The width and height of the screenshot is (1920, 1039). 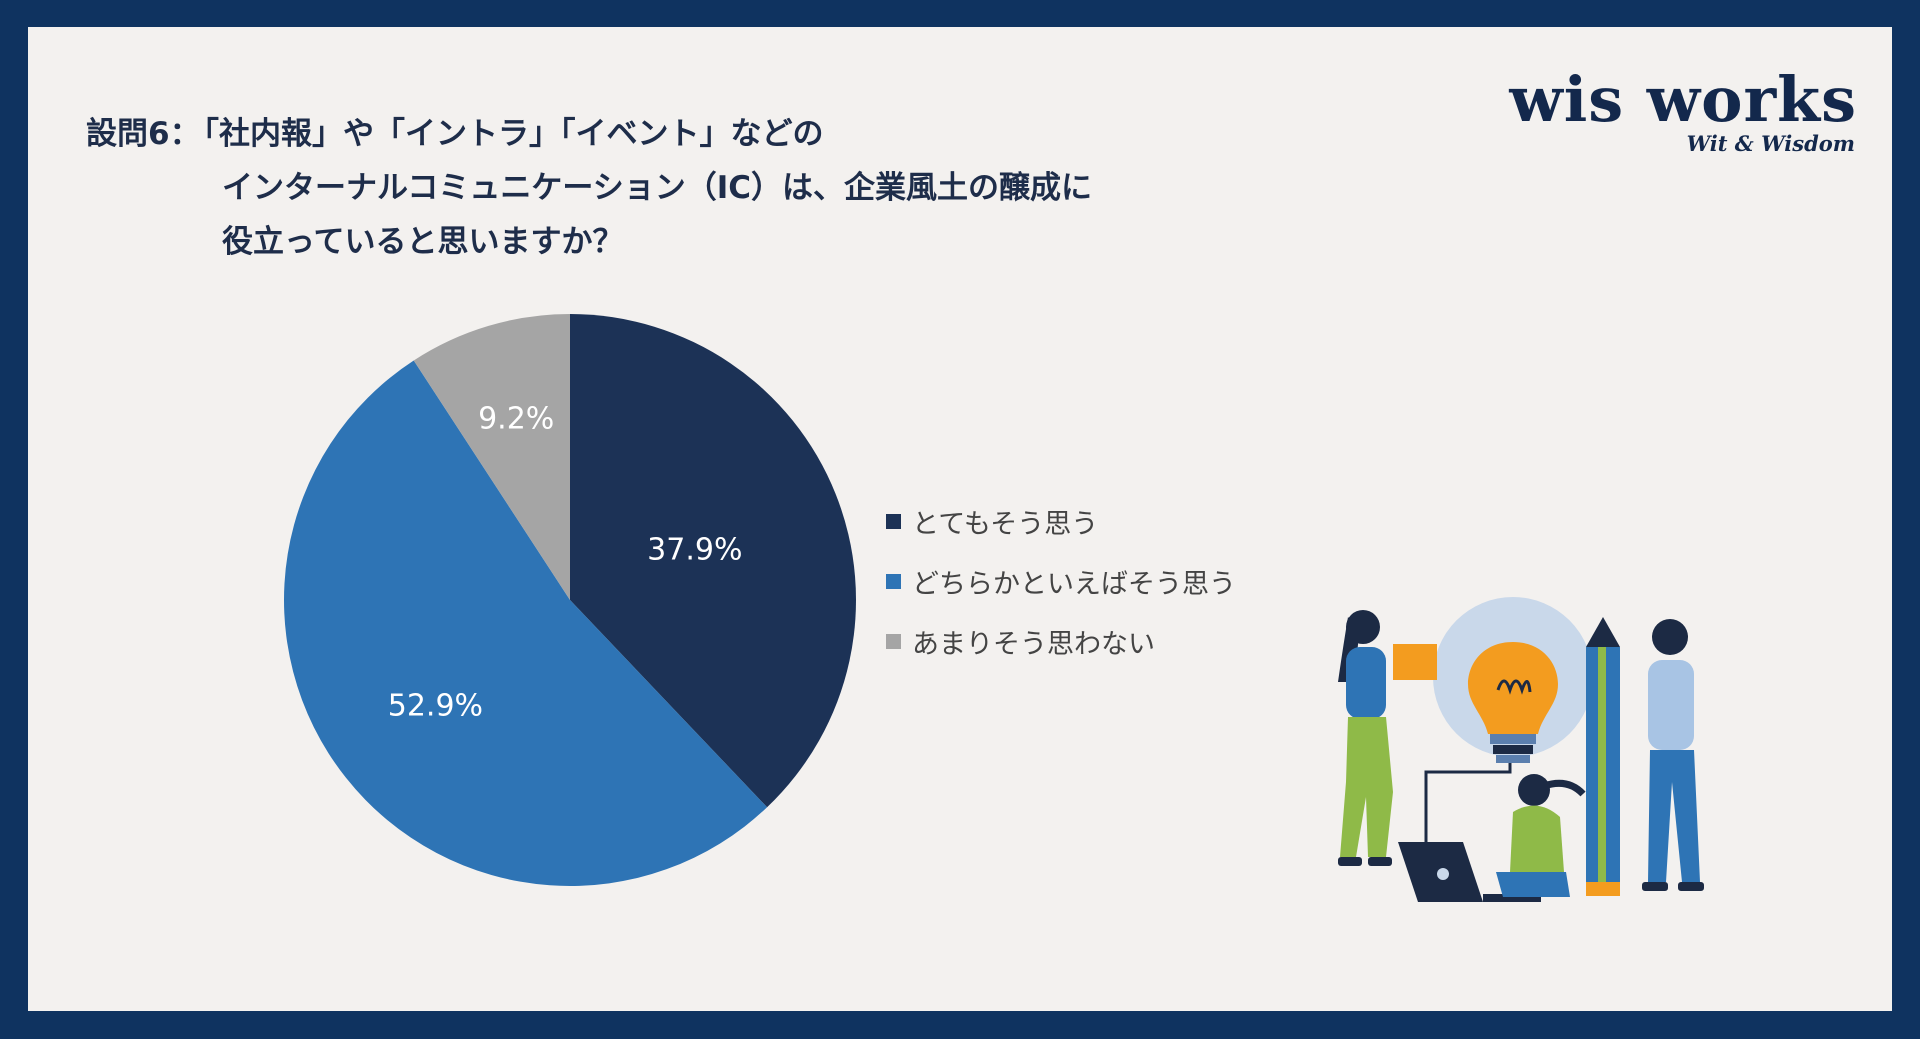 I want to click on question-line-3: 役立っていると思いますか？, so click(x=423, y=242).